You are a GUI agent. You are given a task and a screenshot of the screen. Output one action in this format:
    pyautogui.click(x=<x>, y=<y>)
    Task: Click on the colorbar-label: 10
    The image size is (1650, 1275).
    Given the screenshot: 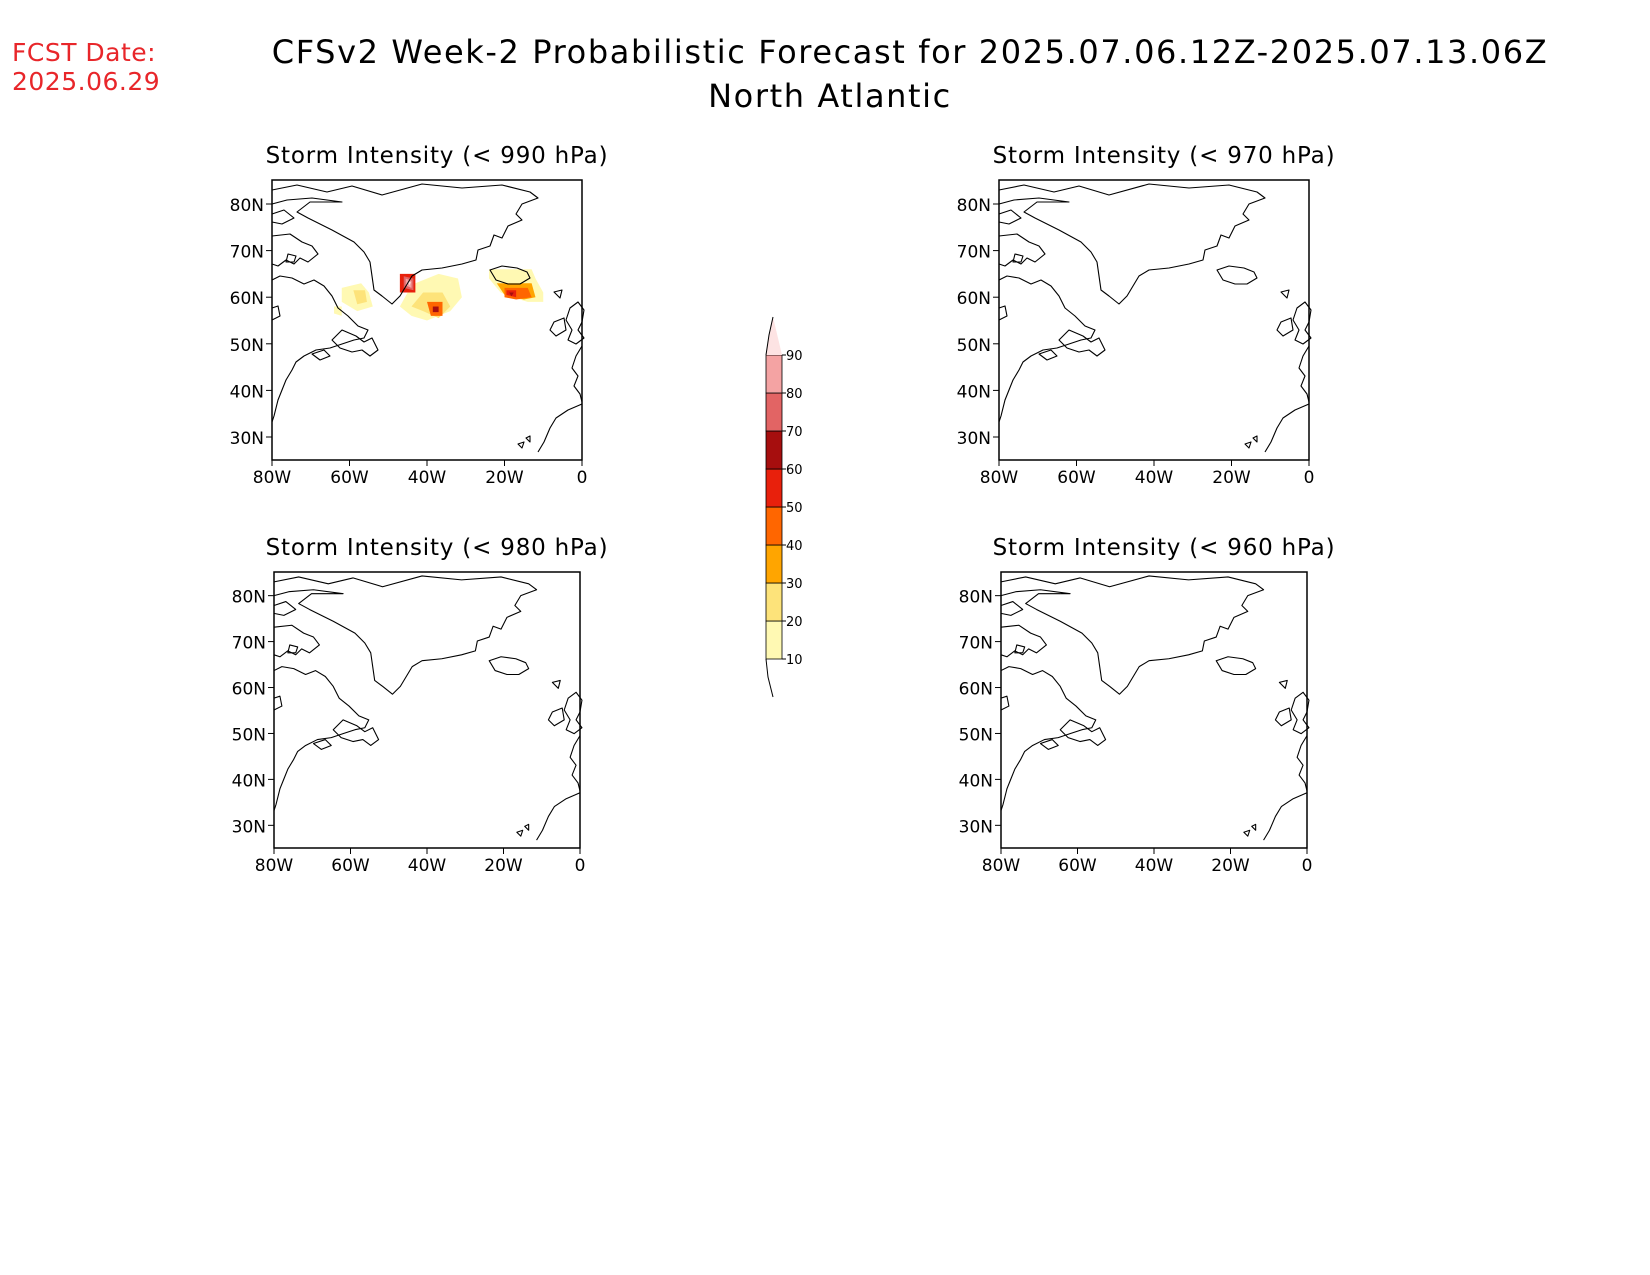 What is the action you would take?
    pyautogui.click(x=794, y=660)
    